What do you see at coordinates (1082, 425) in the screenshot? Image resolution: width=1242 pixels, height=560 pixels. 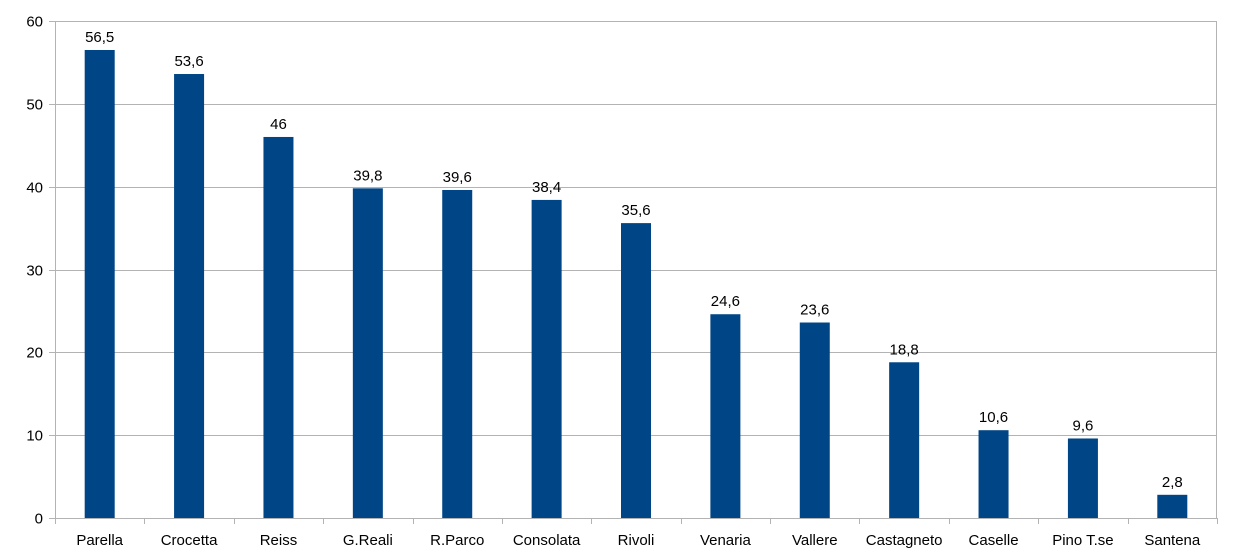 I see `data-label: 9,6` at bounding box center [1082, 425].